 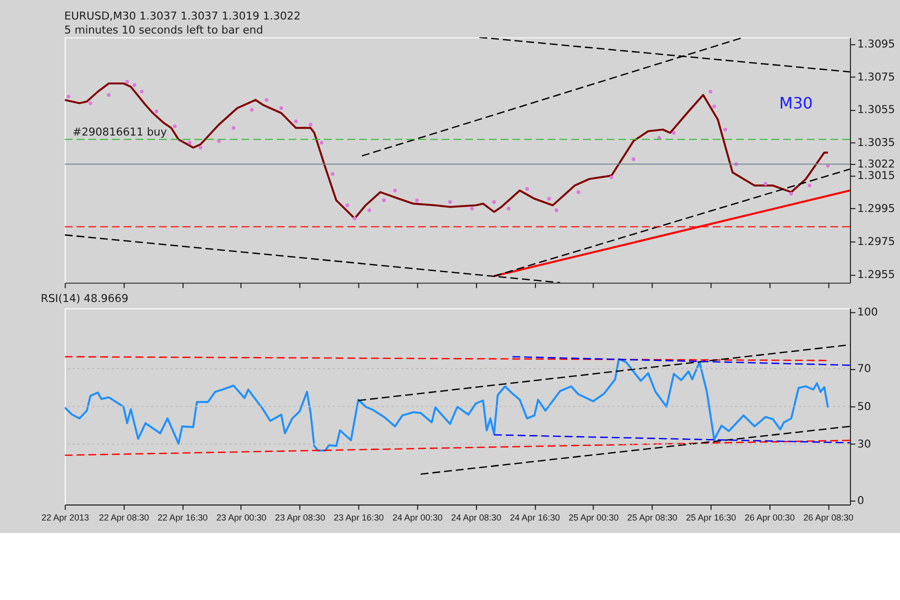 What do you see at coordinates (864, 406) in the screenshot?
I see `y-tick-label: 50` at bounding box center [864, 406].